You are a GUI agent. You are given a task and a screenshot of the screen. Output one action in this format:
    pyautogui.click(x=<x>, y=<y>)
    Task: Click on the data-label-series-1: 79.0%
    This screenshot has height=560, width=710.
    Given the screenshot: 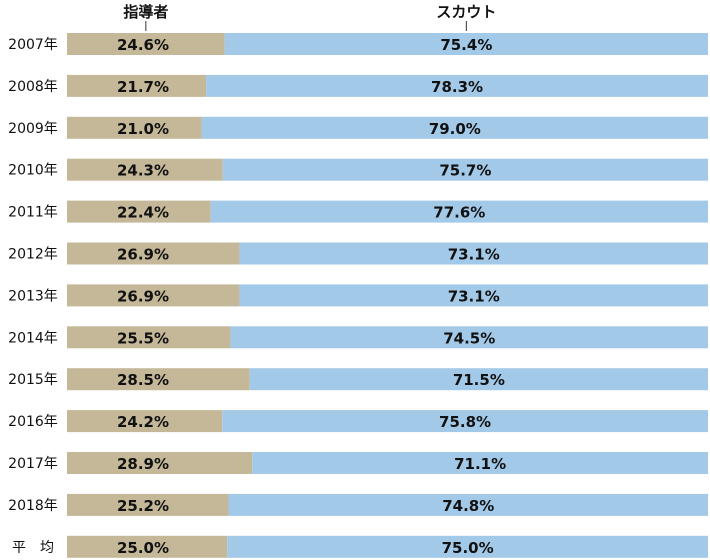 What is the action you would take?
    pyautogui.click(x=455, y=129)
    